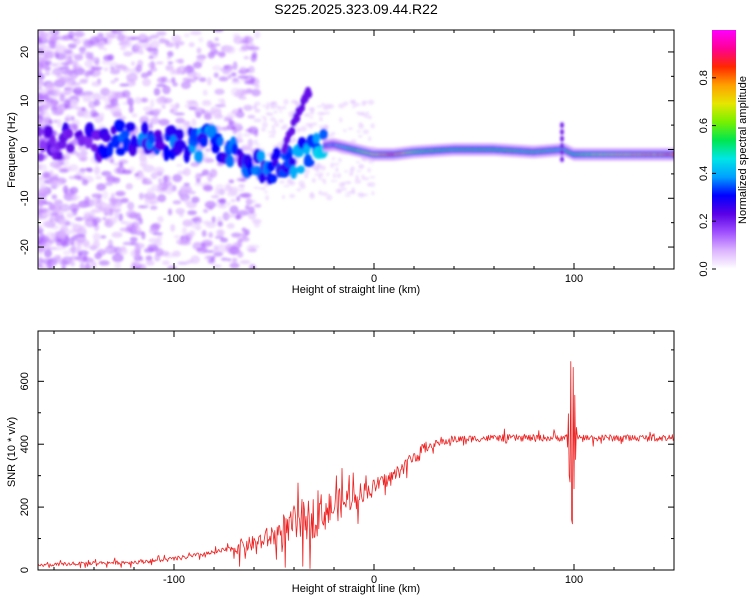 This screenshot has height=600, width=750. I want to click on colorbar-tick-label: 0.0, so click(704, 268).